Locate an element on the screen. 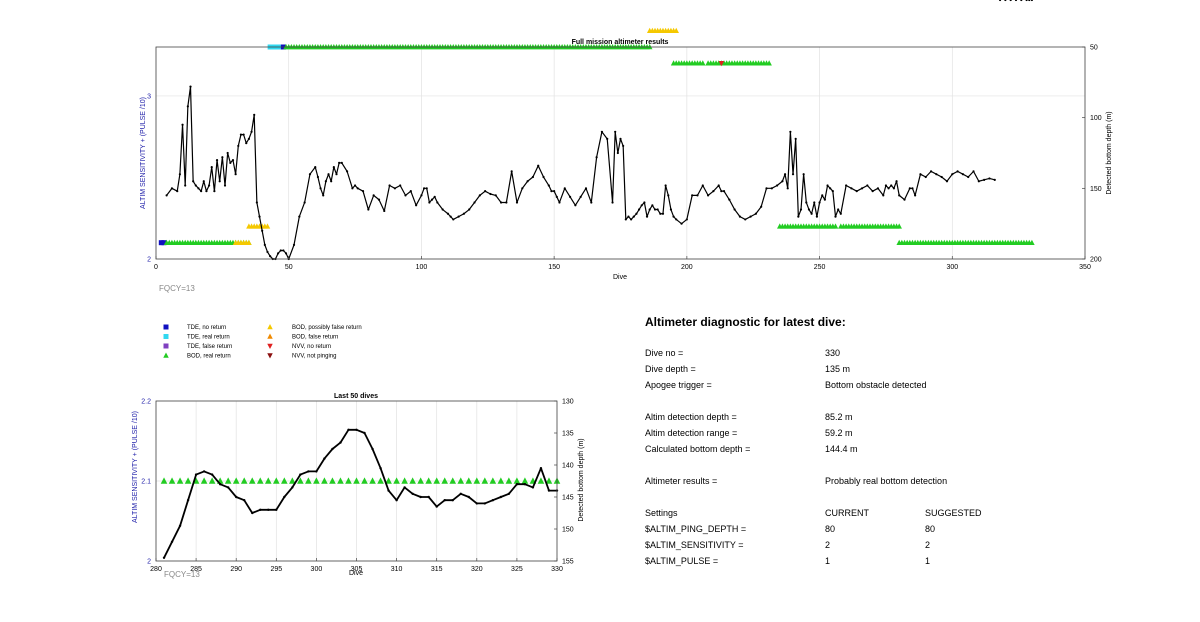 This screenshot has width=1200, height=622. x-tick-label: 305 is located at coordinates (357, 569).